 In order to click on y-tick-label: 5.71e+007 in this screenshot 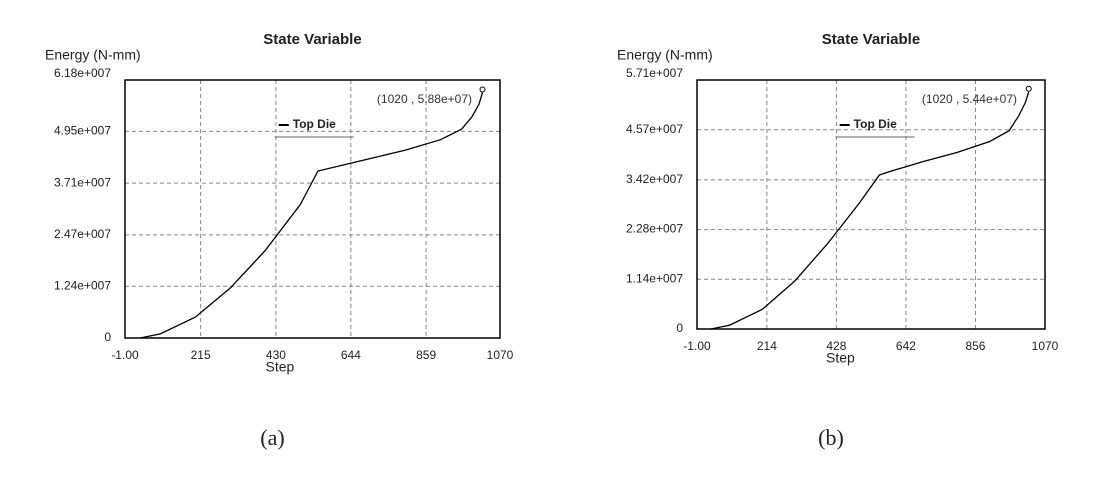, I will do `click(654, 73)`.